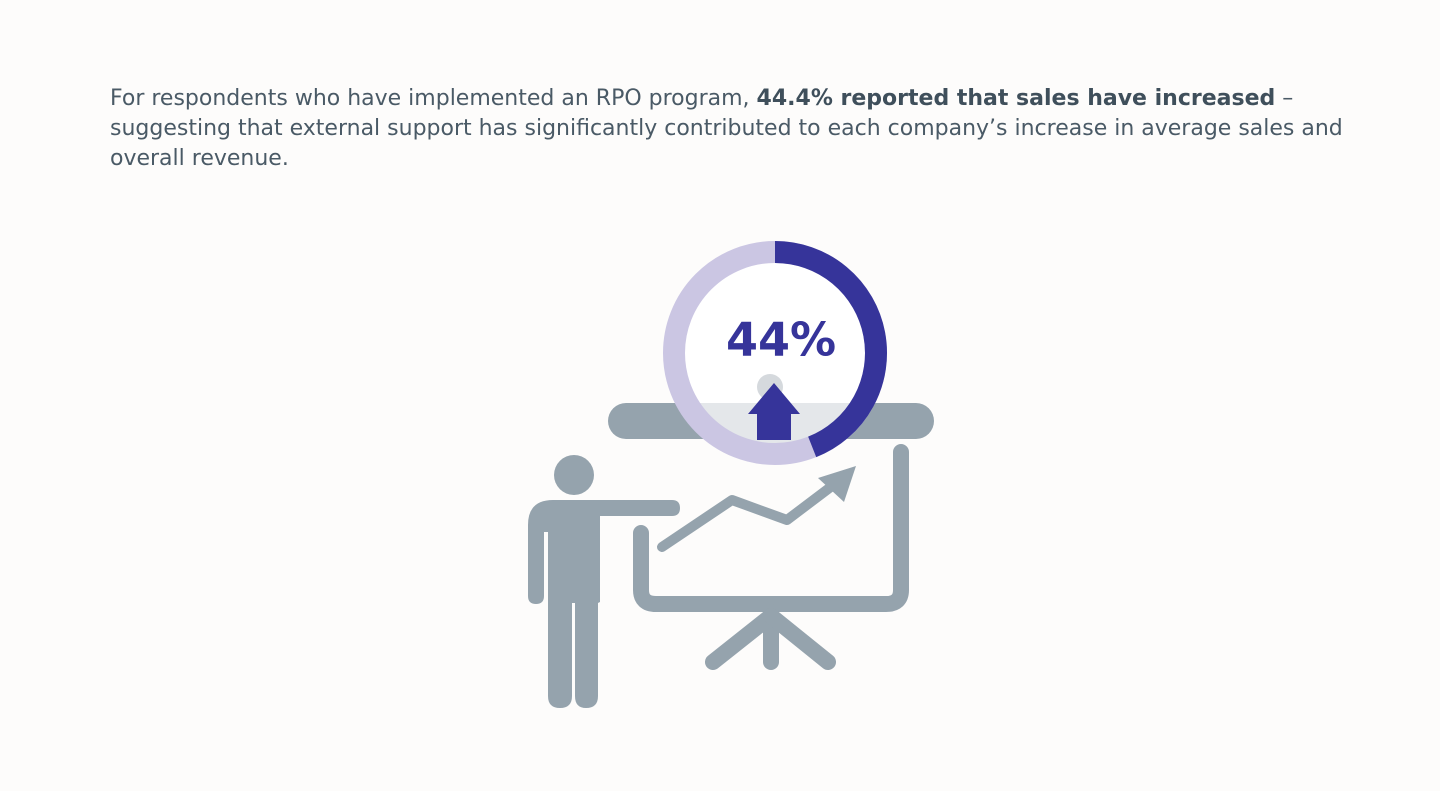  What do you see at coordinates (774, 411) in the screenshot?
I see `up-arrow-icon` at bounding box center [774, 411].